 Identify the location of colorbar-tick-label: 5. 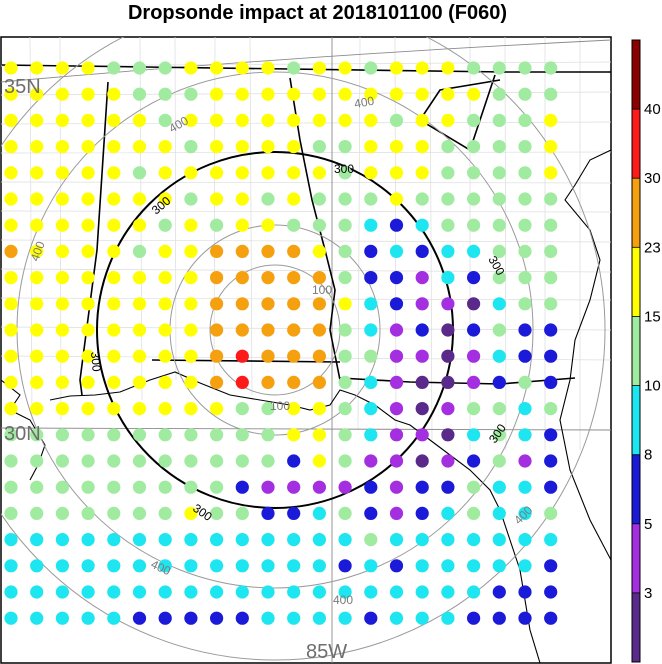
(648, 524).